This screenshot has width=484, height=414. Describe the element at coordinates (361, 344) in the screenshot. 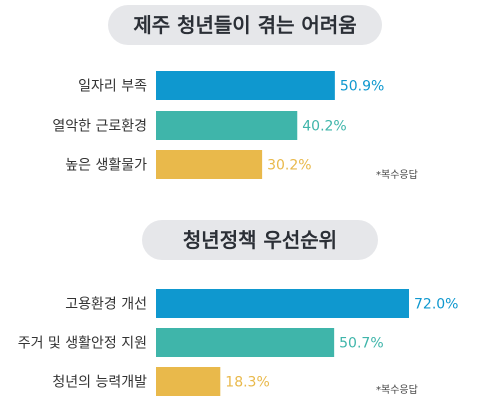

I see `value-label: 50.7%` at that location.